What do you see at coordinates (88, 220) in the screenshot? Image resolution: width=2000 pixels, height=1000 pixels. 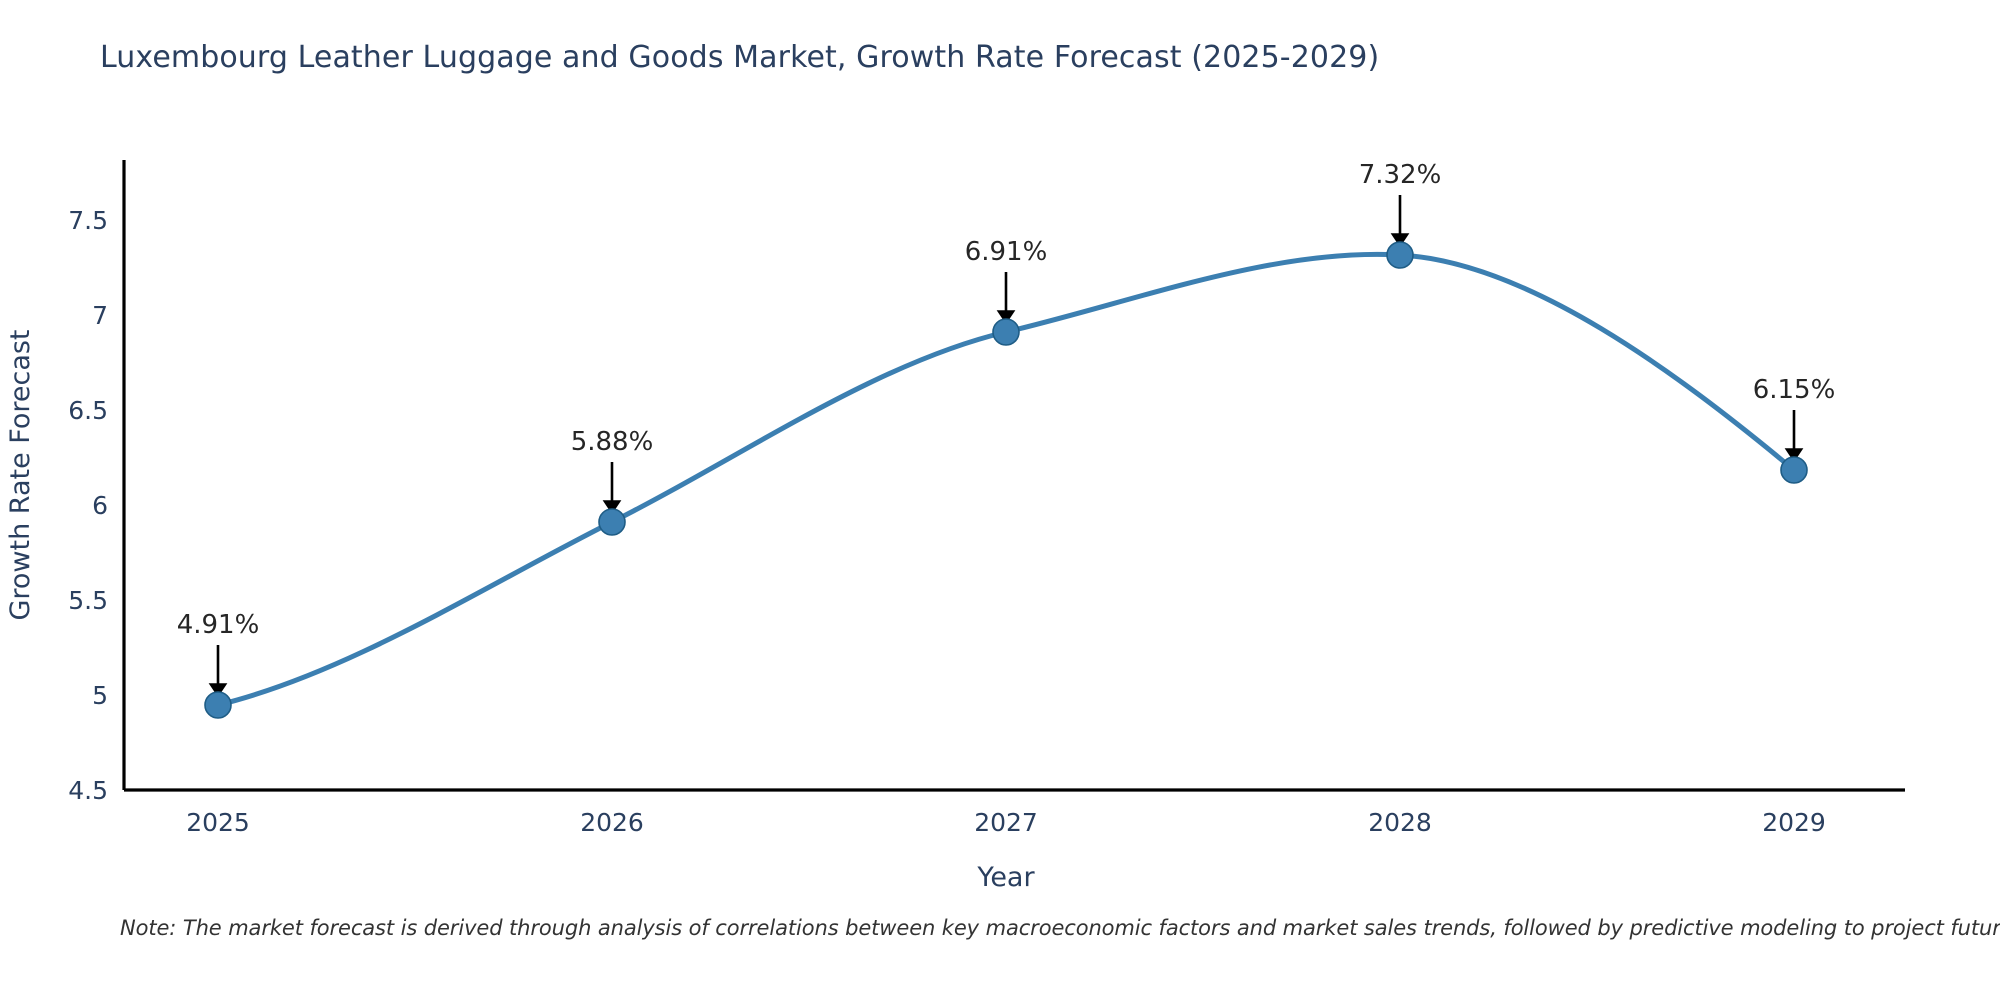 I see `y-tick-label: 7.5` at bounding box center [88, 220].